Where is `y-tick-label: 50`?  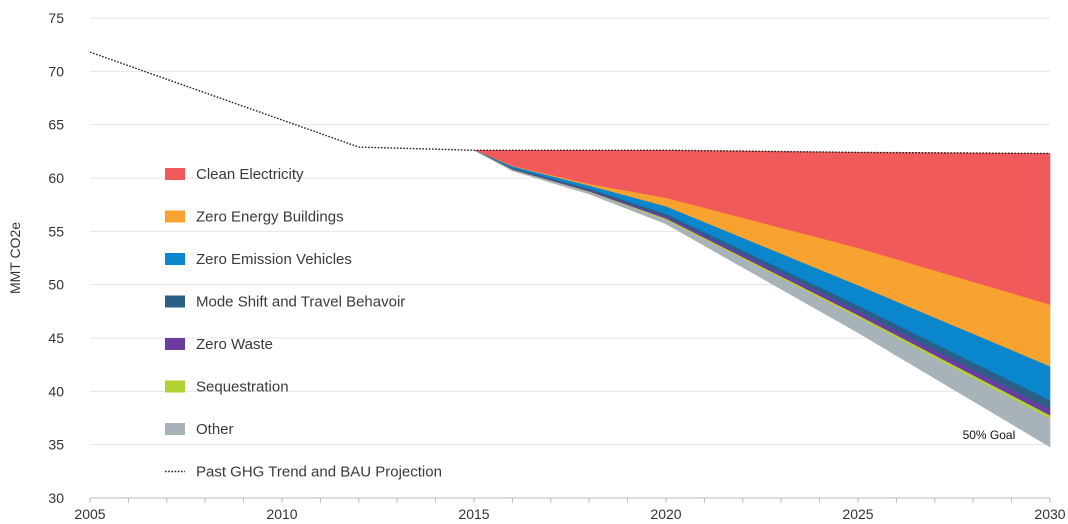
y-tick-label: 50 is located at coordinates (56, 285).